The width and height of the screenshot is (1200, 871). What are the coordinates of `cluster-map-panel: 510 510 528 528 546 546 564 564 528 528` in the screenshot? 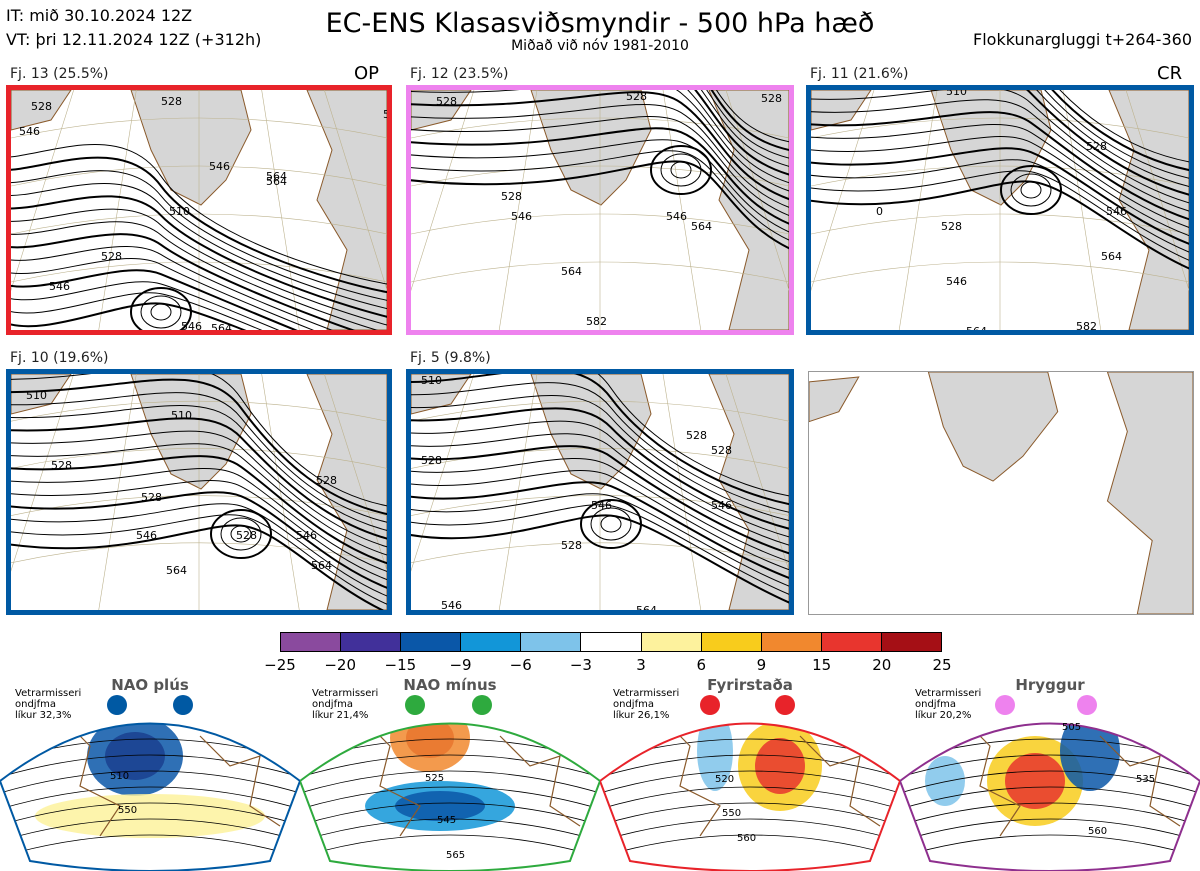 It's located at (199, 492).